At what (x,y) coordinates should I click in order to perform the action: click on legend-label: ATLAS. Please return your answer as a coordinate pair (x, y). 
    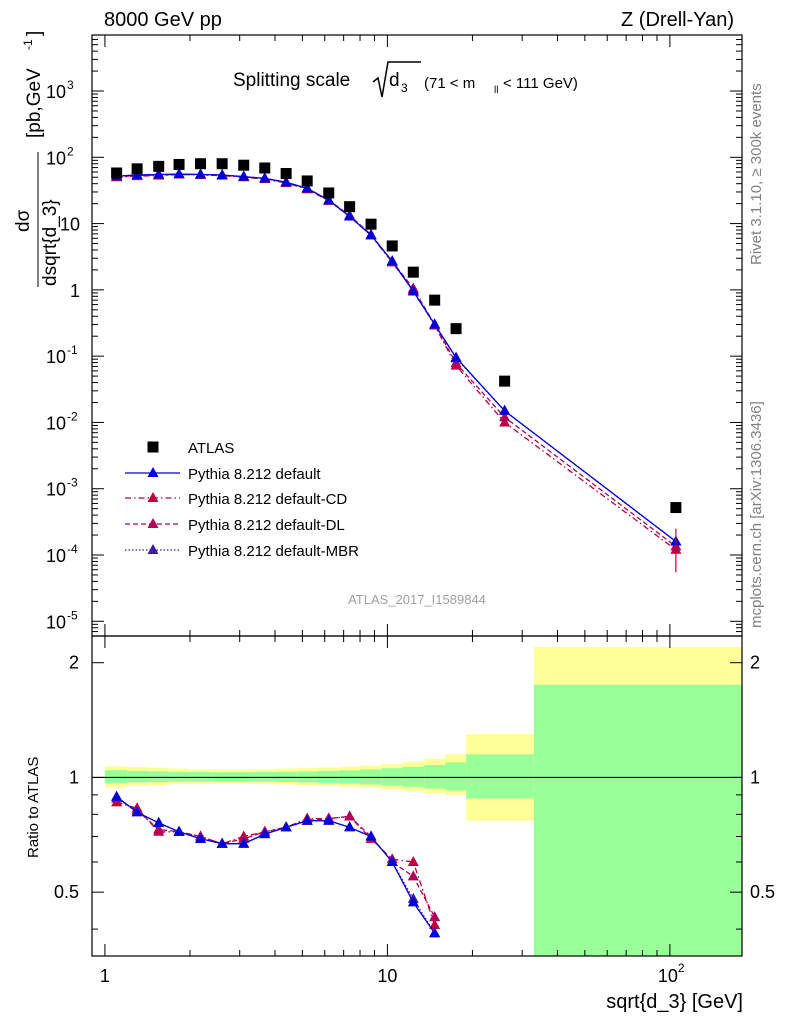
    Looking at the image, I should click on (211, 448).